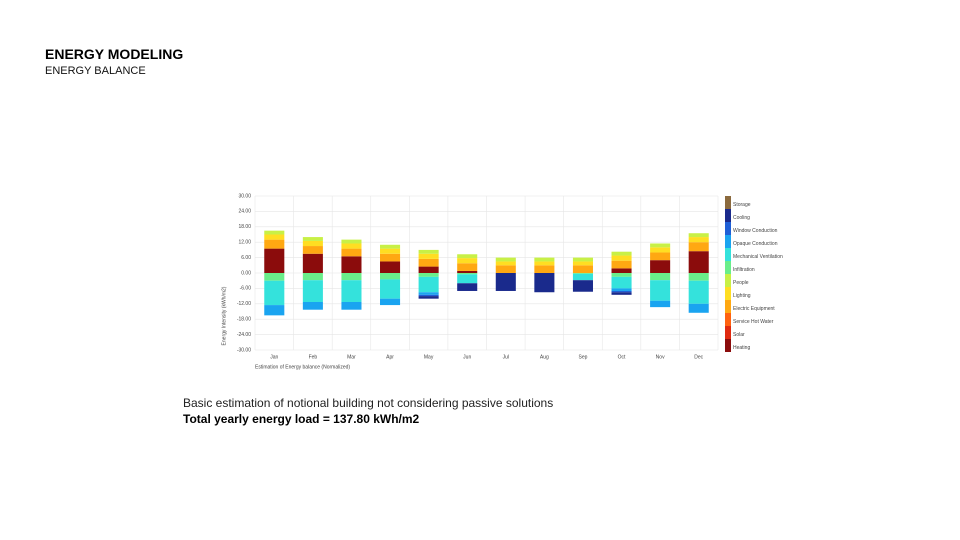 Image resolution: width=960 pixels, height=540 pixels. Describe the element at coordinates (244, 212) in the screenshot. I see `y-tick-label: 24.00` at that location.